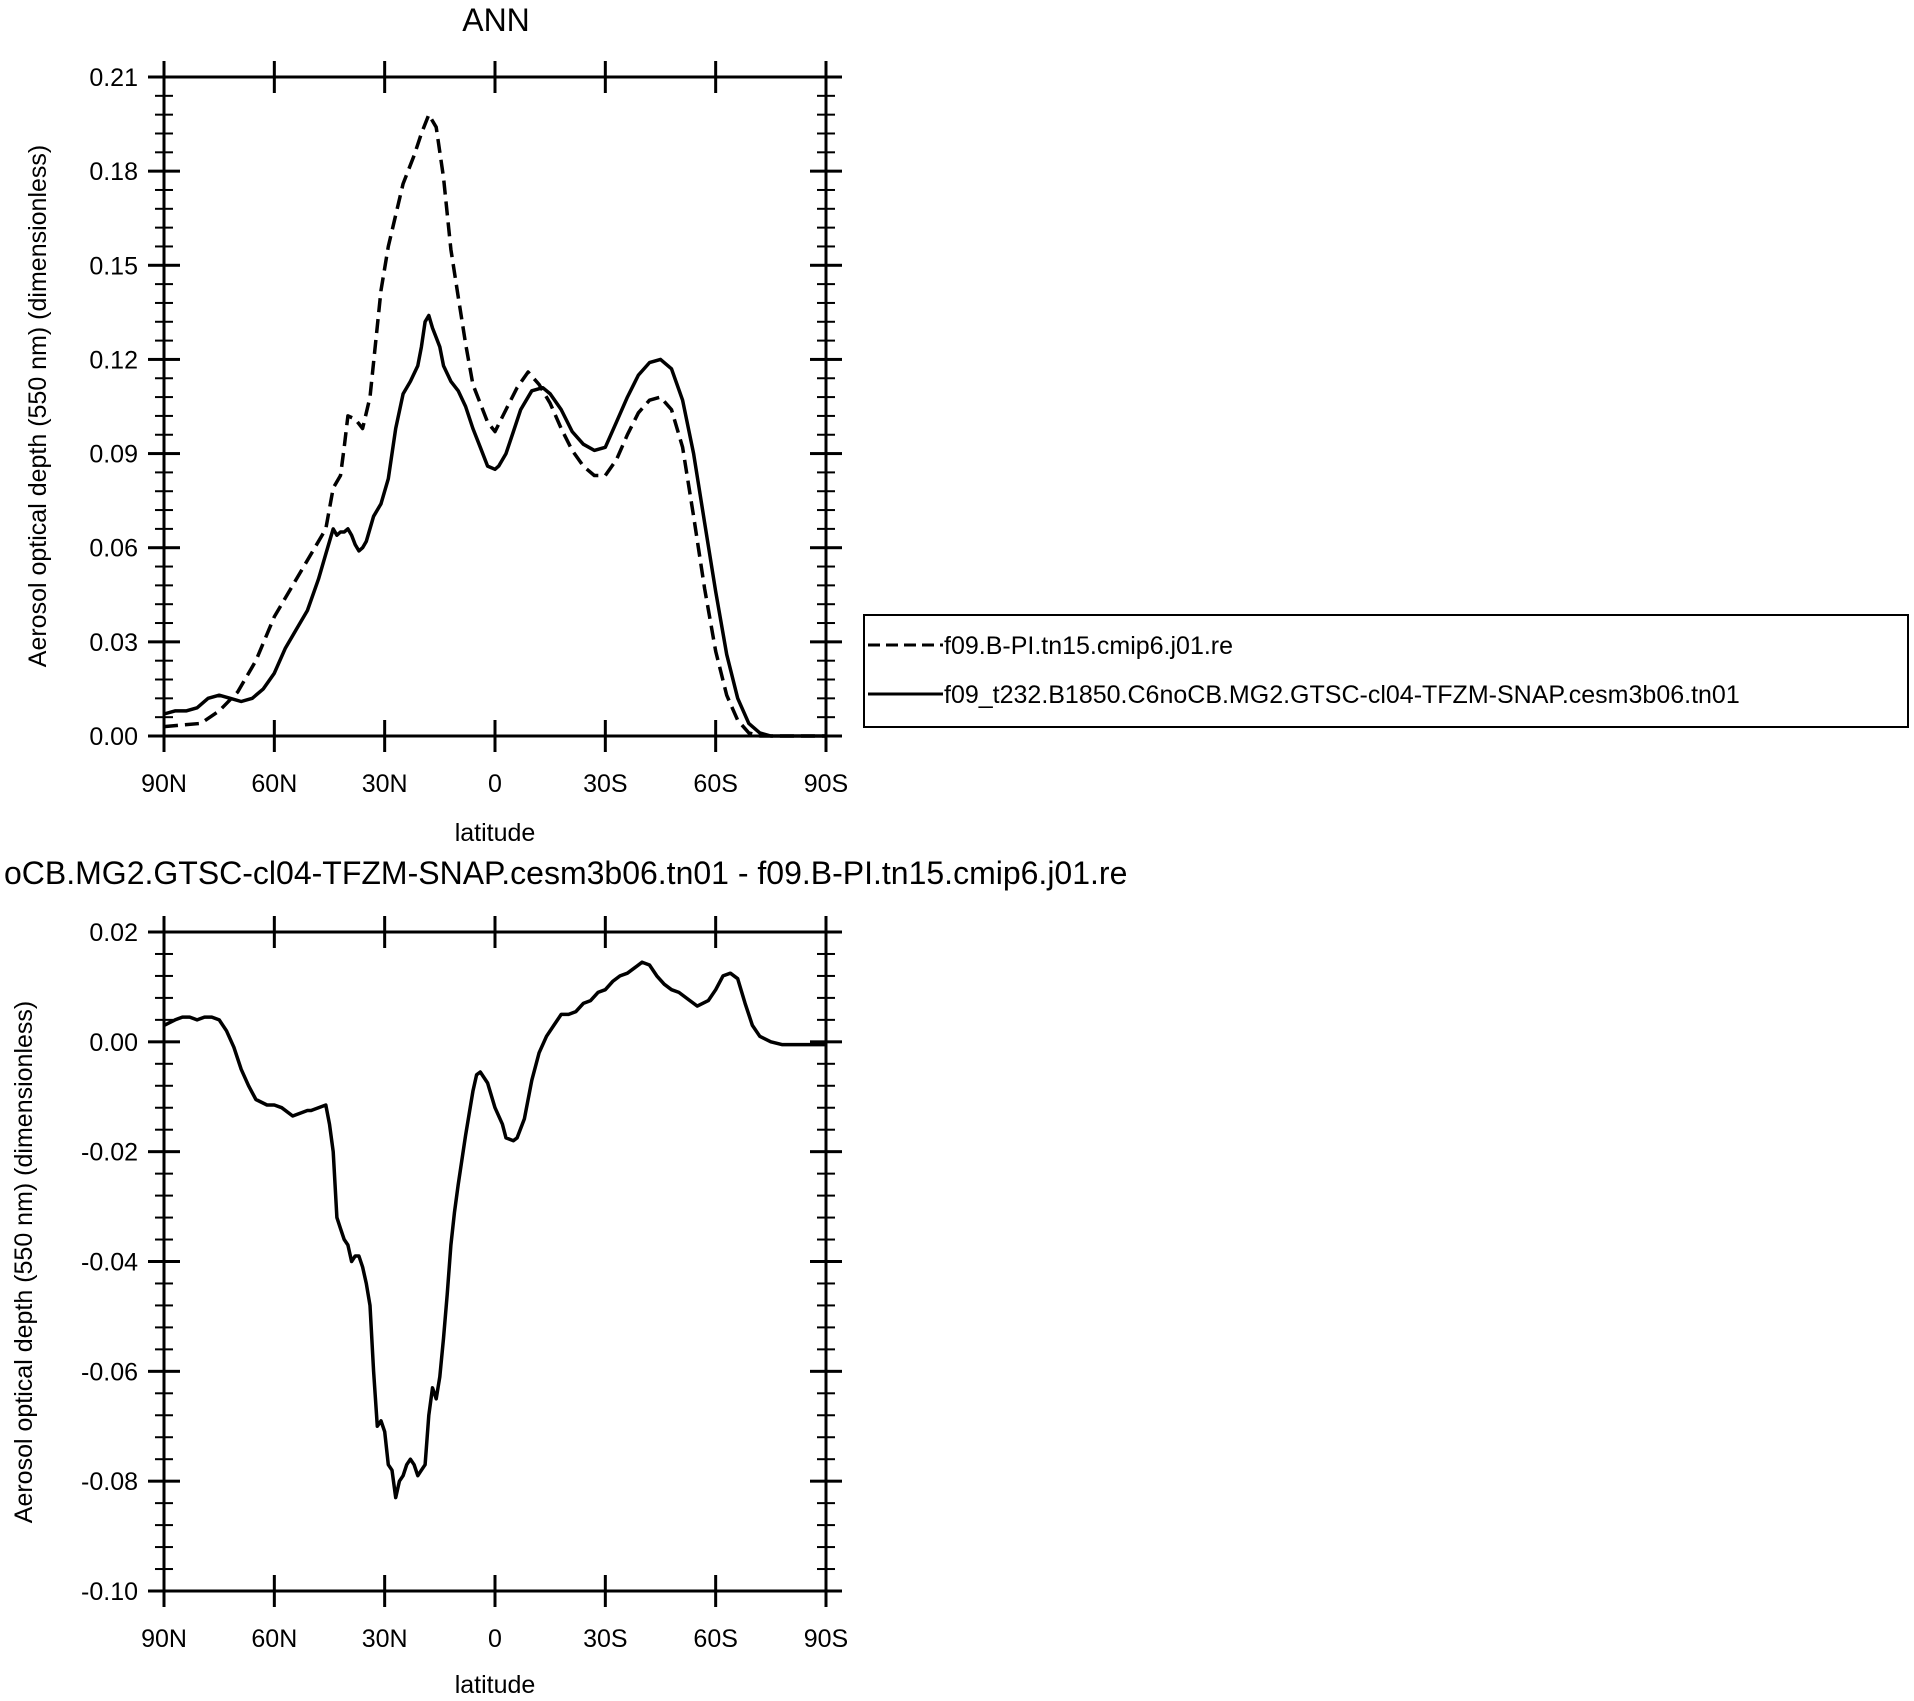 This screenshot has width=1914, height=1701. What do you see at coordinates (715, 1639) in the screenshot?
I see `bottom-x-tick-label: 60S` at bounding box center [715, 1639].